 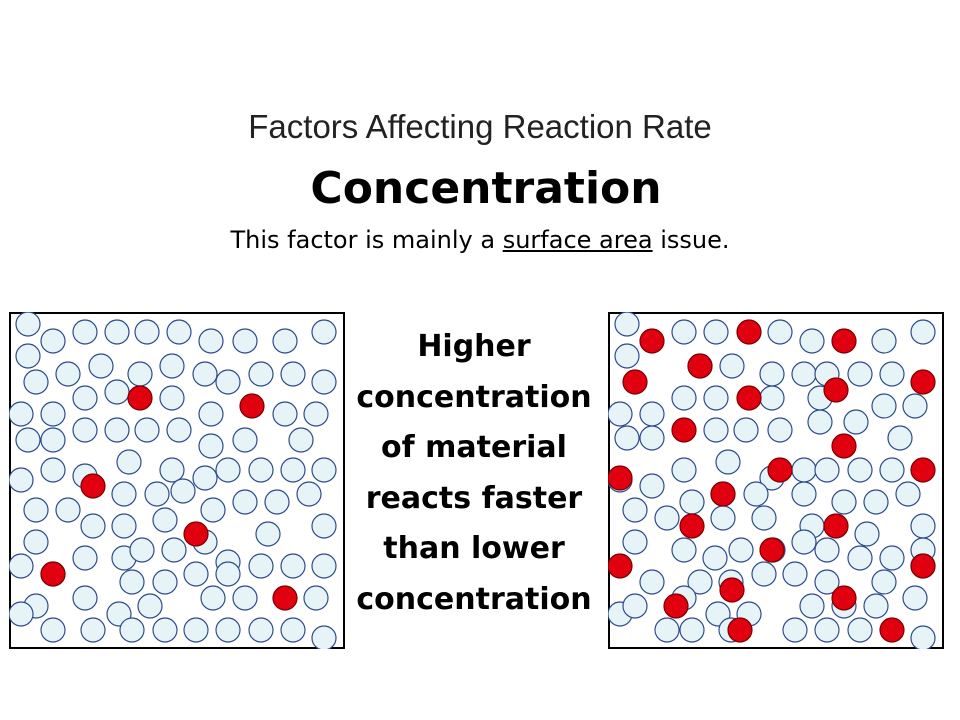 What do you see at coordinates (474, 397) in the screenshot?
I see `callout-line-2: concentration` at bounding box center [474, 397].